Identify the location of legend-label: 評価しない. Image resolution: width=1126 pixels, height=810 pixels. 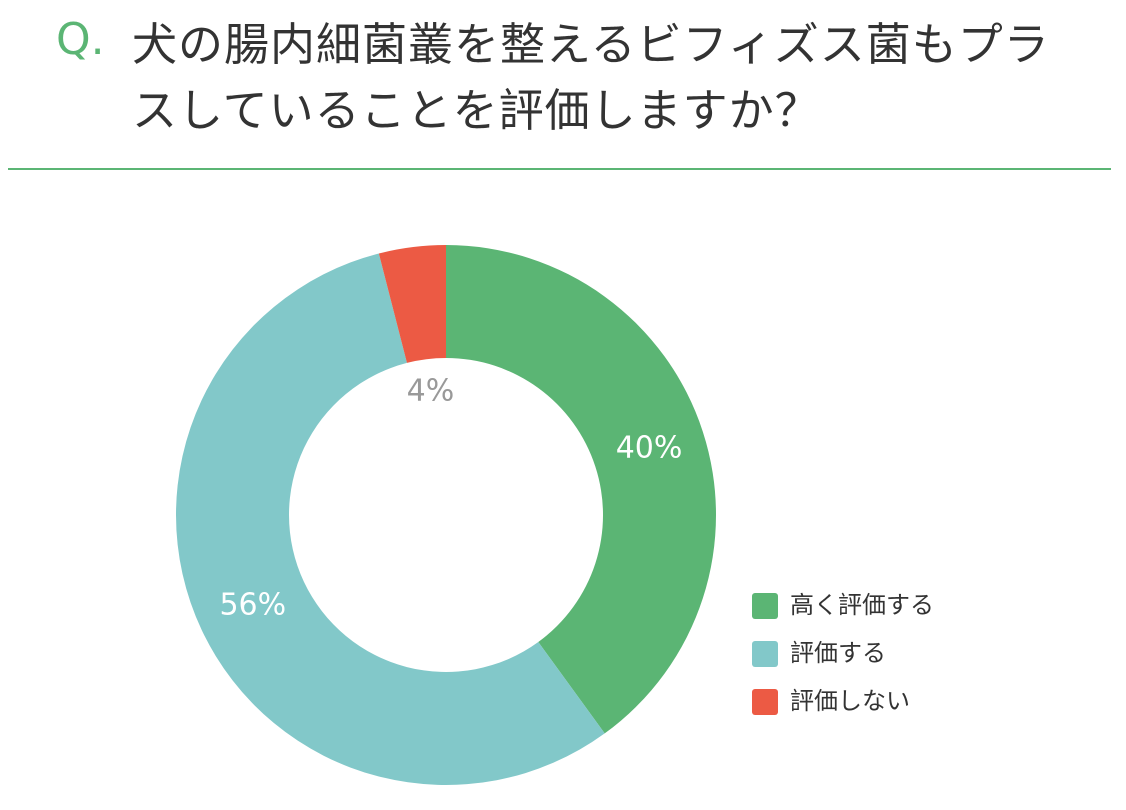
(850, 701).